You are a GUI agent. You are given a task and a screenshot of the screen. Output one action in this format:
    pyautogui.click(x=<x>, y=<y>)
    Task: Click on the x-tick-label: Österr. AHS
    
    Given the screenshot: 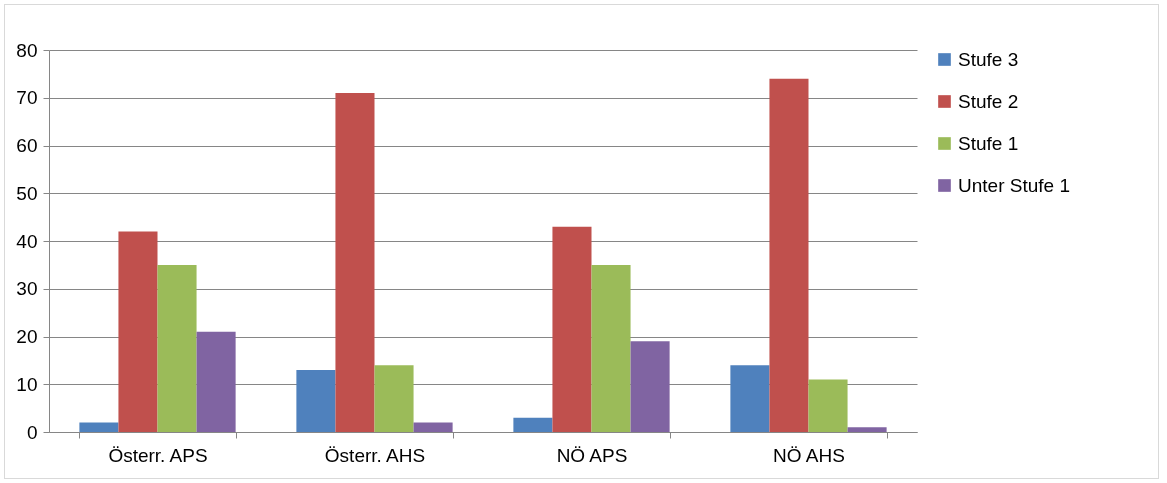 What is the action you would take?
    pyautogui.click(x=375, y=455)
    